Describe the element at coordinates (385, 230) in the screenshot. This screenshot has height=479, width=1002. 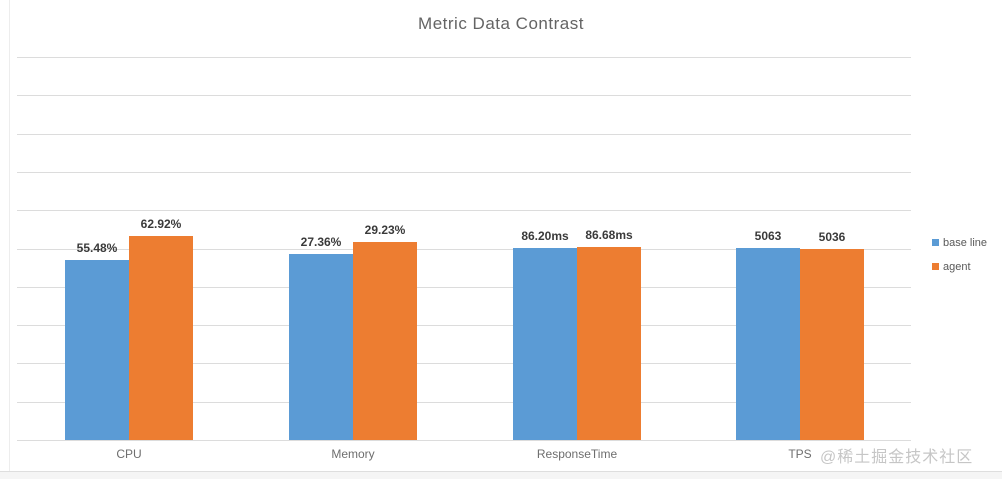
I see `data-label-agent-memory: 29.23%` at that location.